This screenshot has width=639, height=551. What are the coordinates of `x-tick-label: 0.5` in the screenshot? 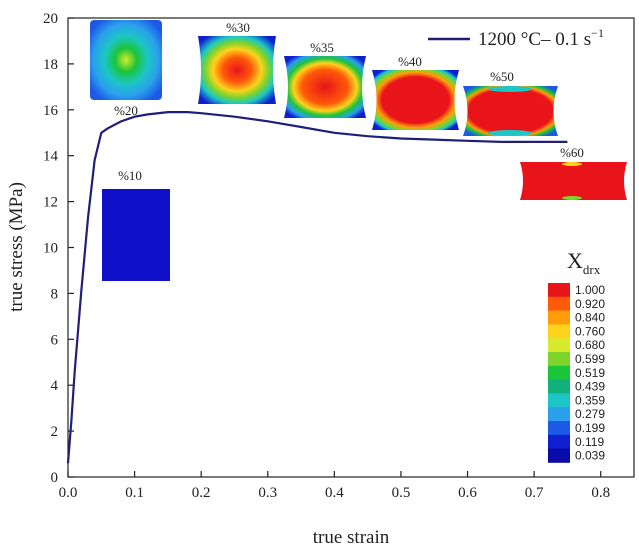 It's located at (401, 493).